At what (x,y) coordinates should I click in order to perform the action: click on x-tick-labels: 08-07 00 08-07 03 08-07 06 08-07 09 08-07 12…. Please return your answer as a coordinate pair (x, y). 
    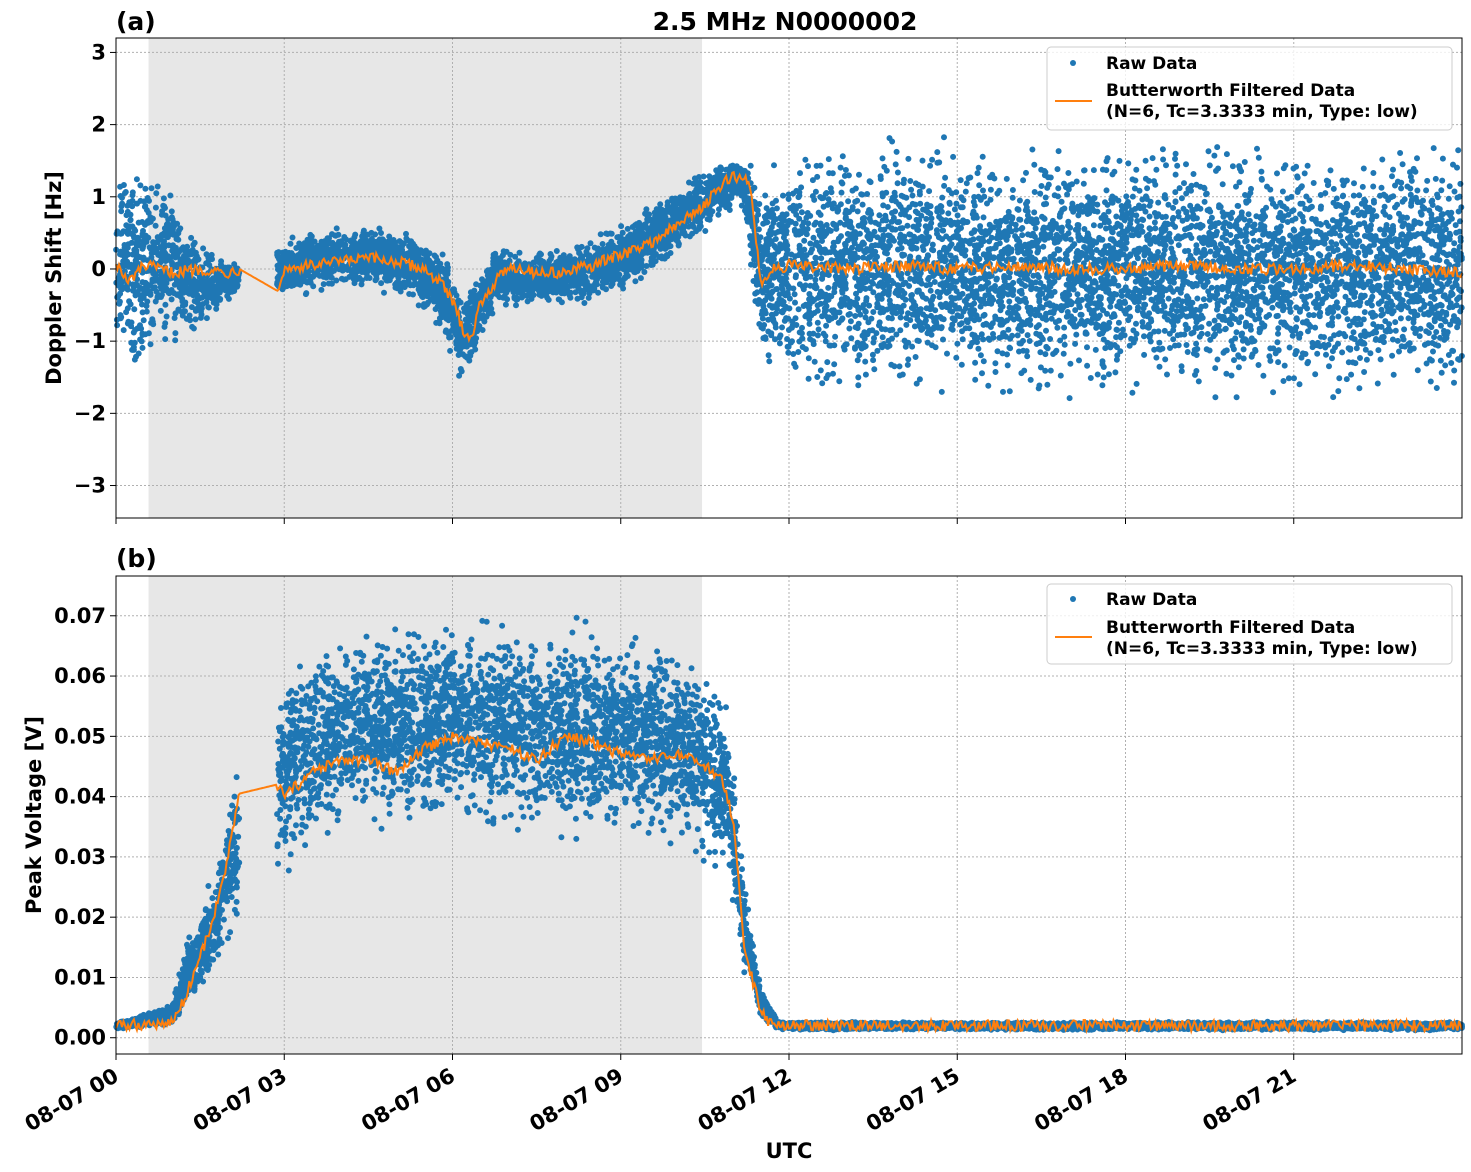
    Looking at the image, I should click on (661, 1100).